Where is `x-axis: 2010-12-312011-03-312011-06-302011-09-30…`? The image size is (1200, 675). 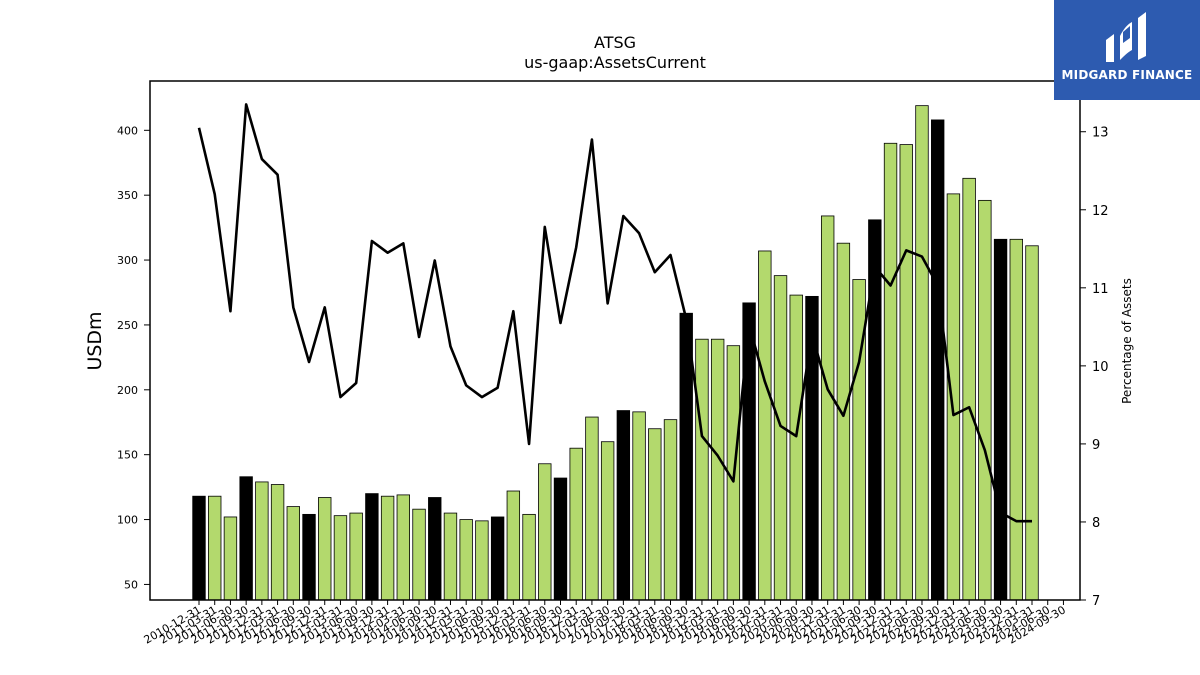
x-axis: 2010-12-312011-03-312011-06-302011-09-30… is located at coordinates (605, 623).